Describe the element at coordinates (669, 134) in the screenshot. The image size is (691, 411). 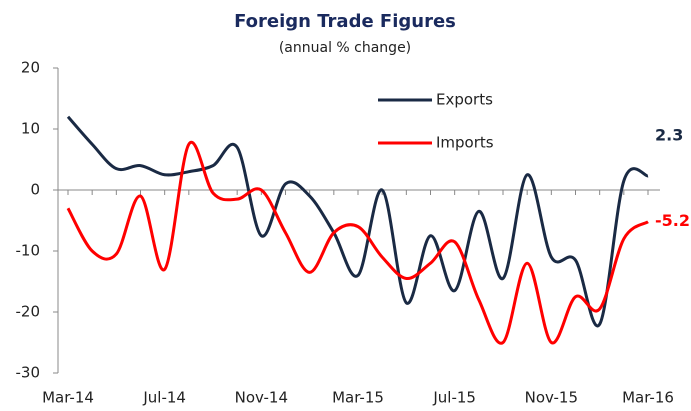
I see `end-label: 2.3` at that location.